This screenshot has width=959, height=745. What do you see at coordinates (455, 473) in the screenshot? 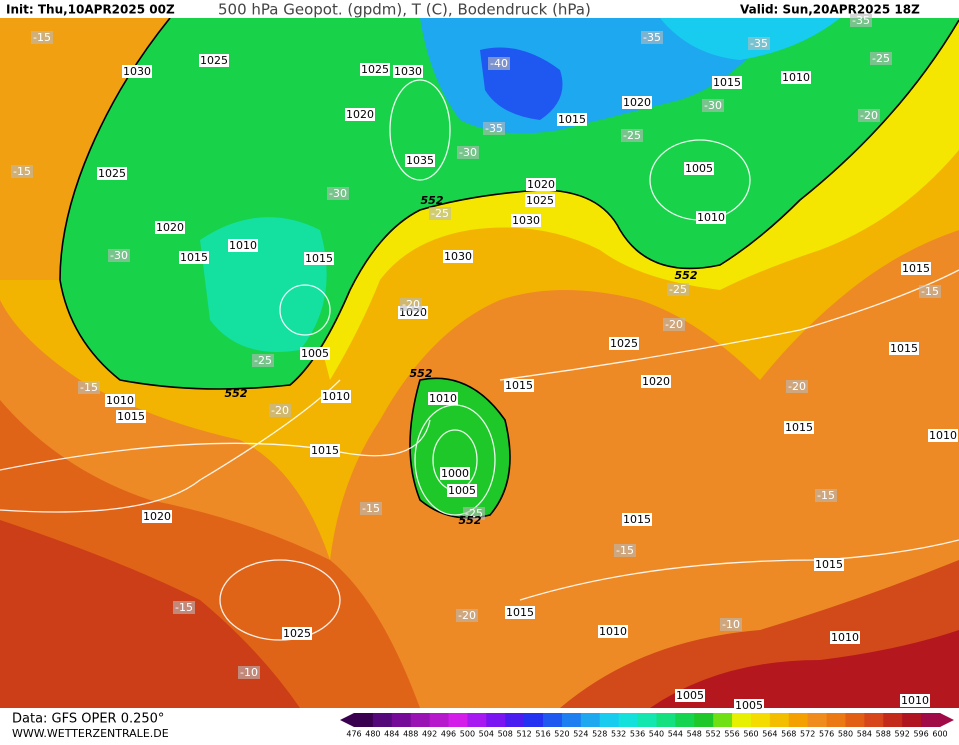
I see `pressure-label: 1000` at bounding box center [455, 473].